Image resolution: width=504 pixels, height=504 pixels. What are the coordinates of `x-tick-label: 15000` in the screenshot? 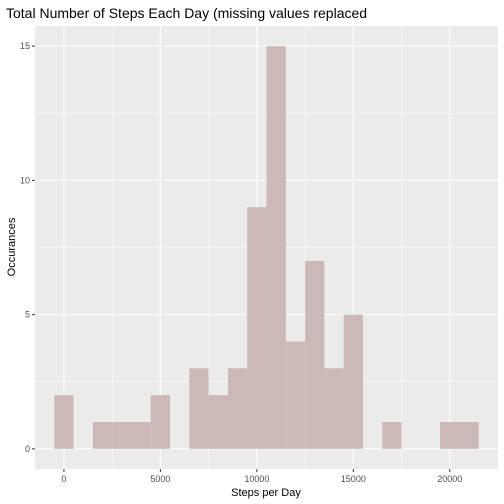 It's located at (353, 479).